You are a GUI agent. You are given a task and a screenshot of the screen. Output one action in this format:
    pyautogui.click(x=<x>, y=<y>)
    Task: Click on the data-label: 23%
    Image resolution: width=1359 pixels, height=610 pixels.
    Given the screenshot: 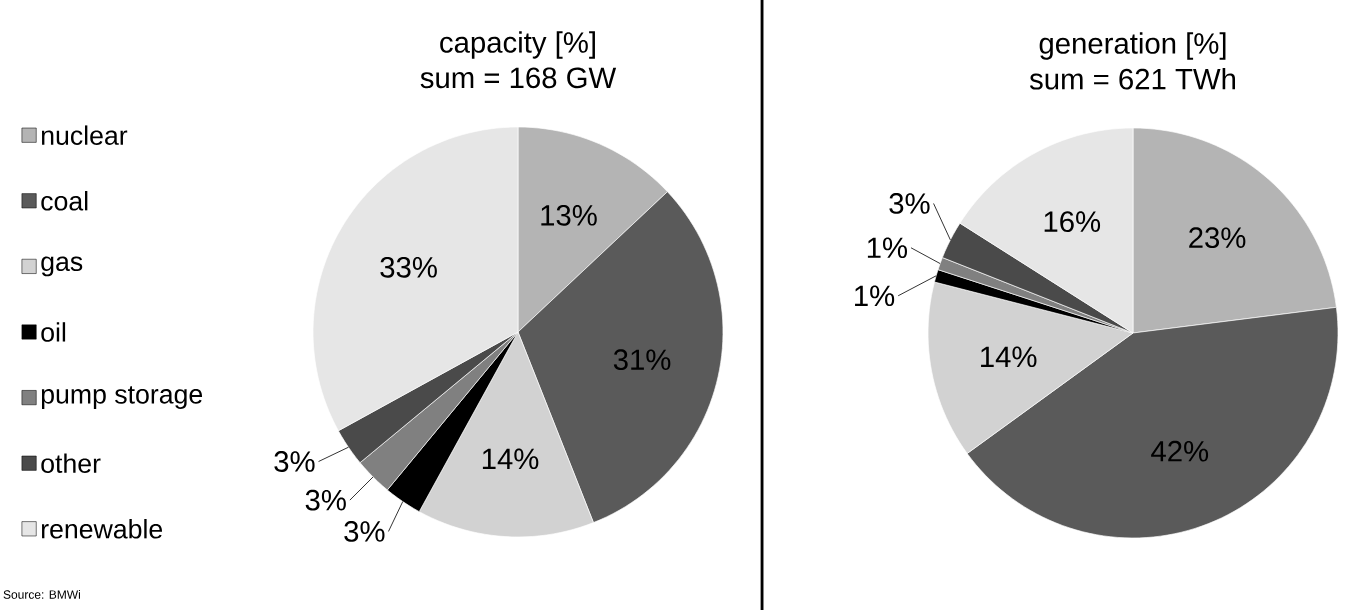 What is the action you would take?
    pyautogui.click(x=1217, y=238)
    